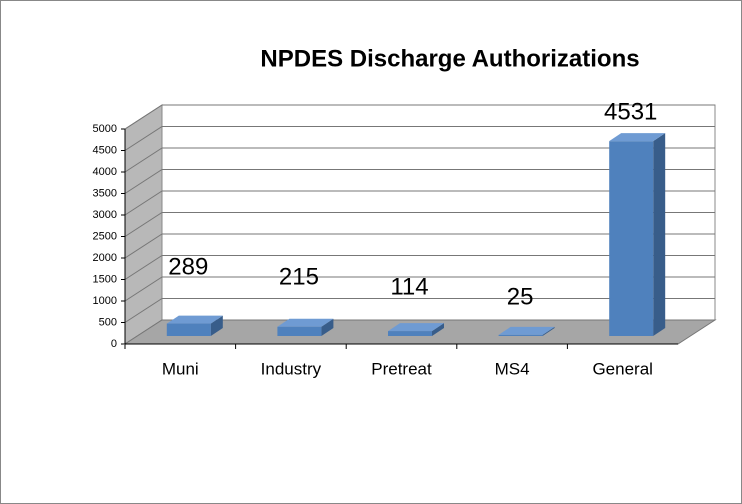 The width and height of the screenshot is (742, 504). What do you see at coordinates (520, 296) in the screenshot?
I see `value-label: 25` at bounding box center [520, 296].